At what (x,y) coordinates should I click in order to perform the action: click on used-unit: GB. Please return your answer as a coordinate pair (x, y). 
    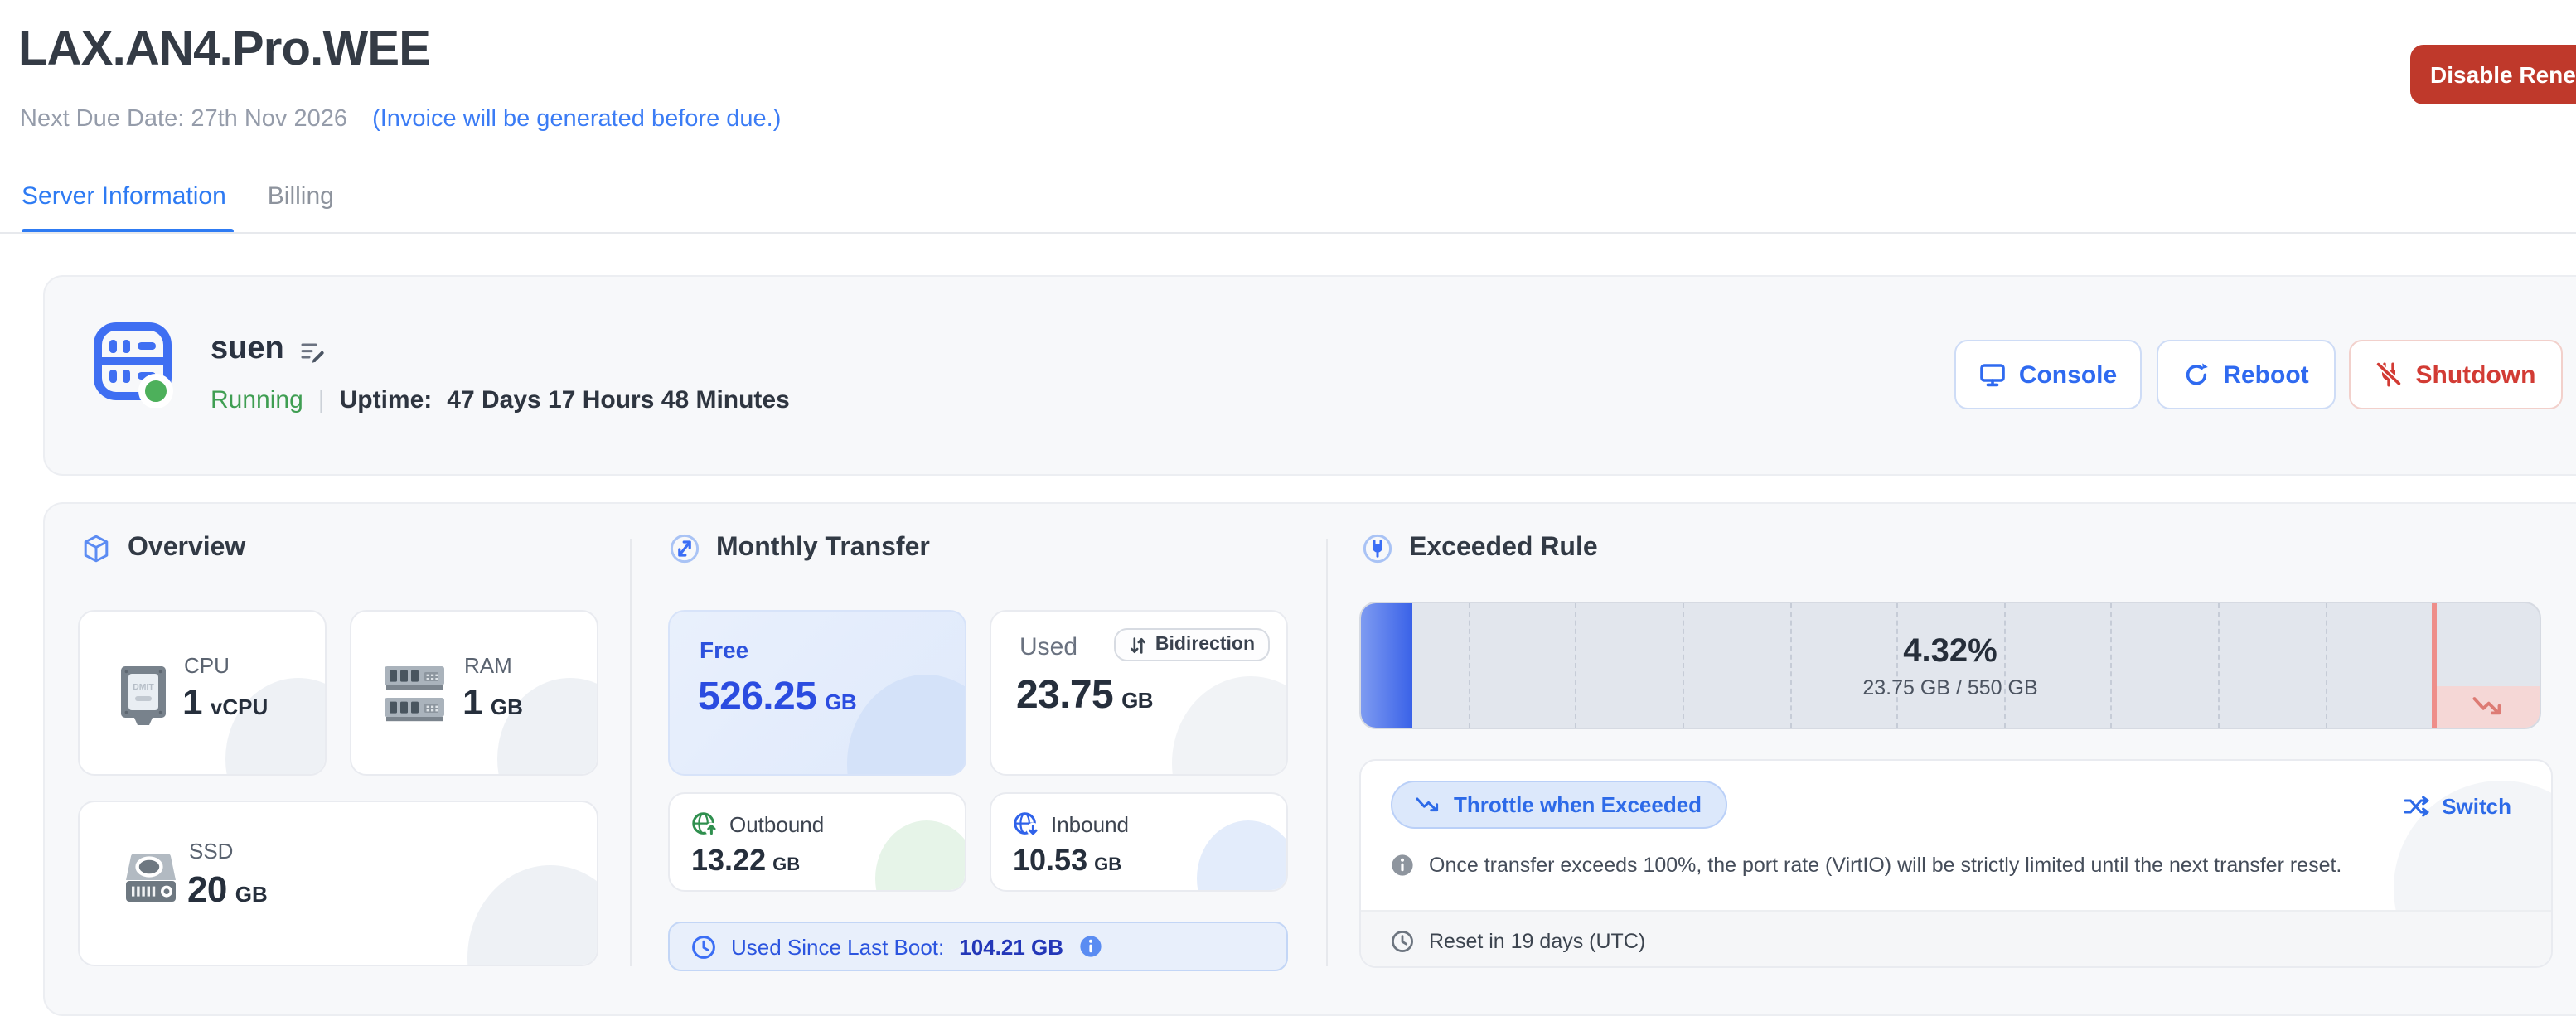
    Looking at the image, I should click on (1137, 700).